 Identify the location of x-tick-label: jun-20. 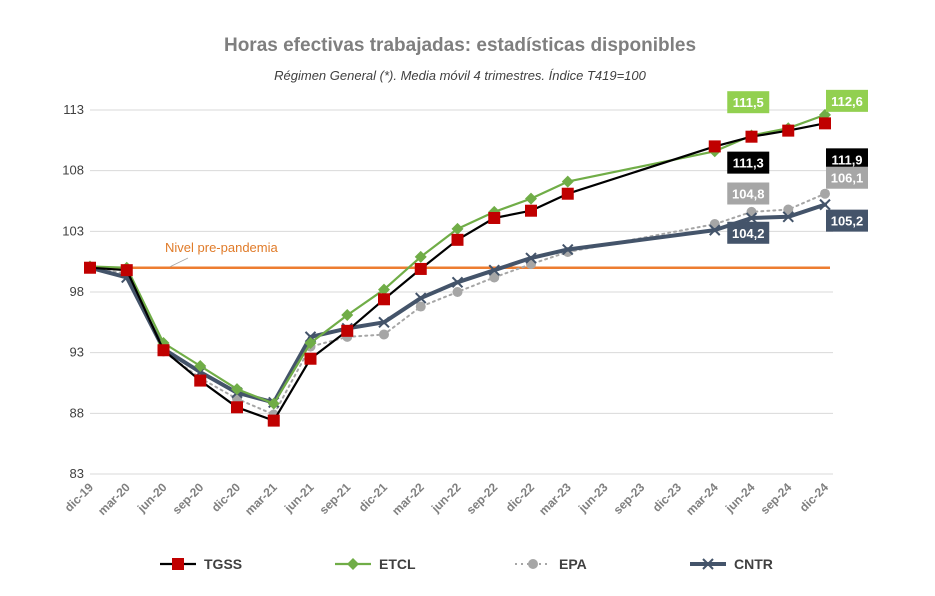
(152, 498).